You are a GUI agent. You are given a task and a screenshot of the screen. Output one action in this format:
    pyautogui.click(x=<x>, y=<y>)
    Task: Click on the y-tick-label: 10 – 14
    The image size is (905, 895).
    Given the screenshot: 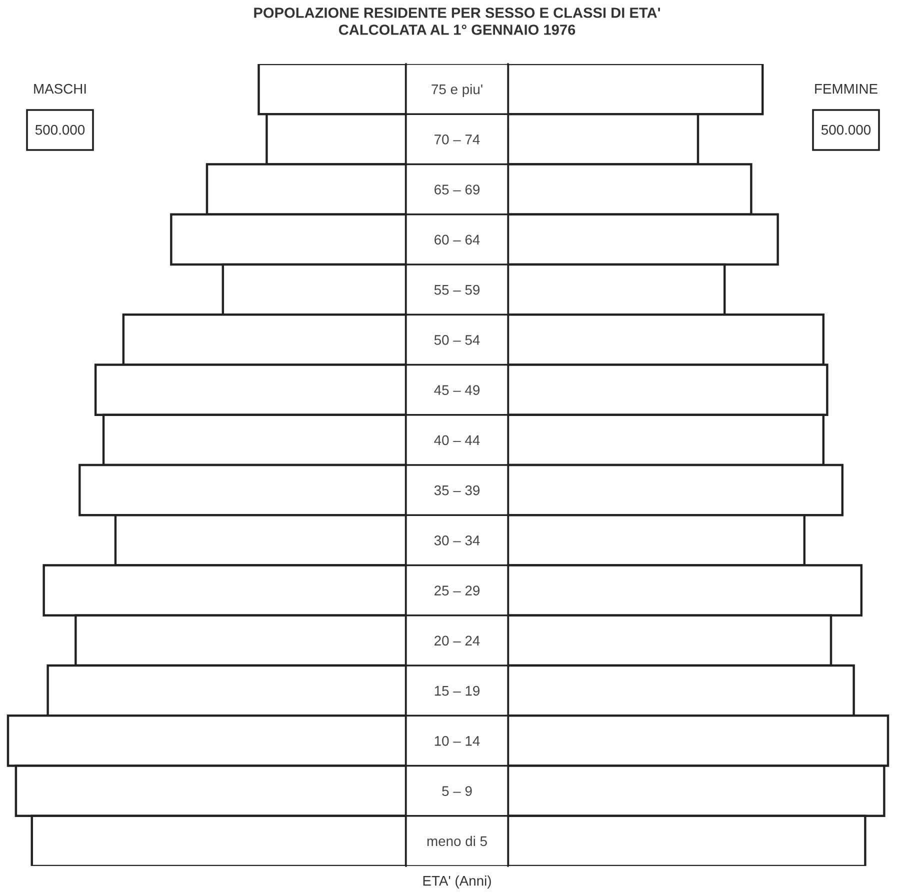 What is the action you would take?
    pyautogui.click(x=457, y=741)
    